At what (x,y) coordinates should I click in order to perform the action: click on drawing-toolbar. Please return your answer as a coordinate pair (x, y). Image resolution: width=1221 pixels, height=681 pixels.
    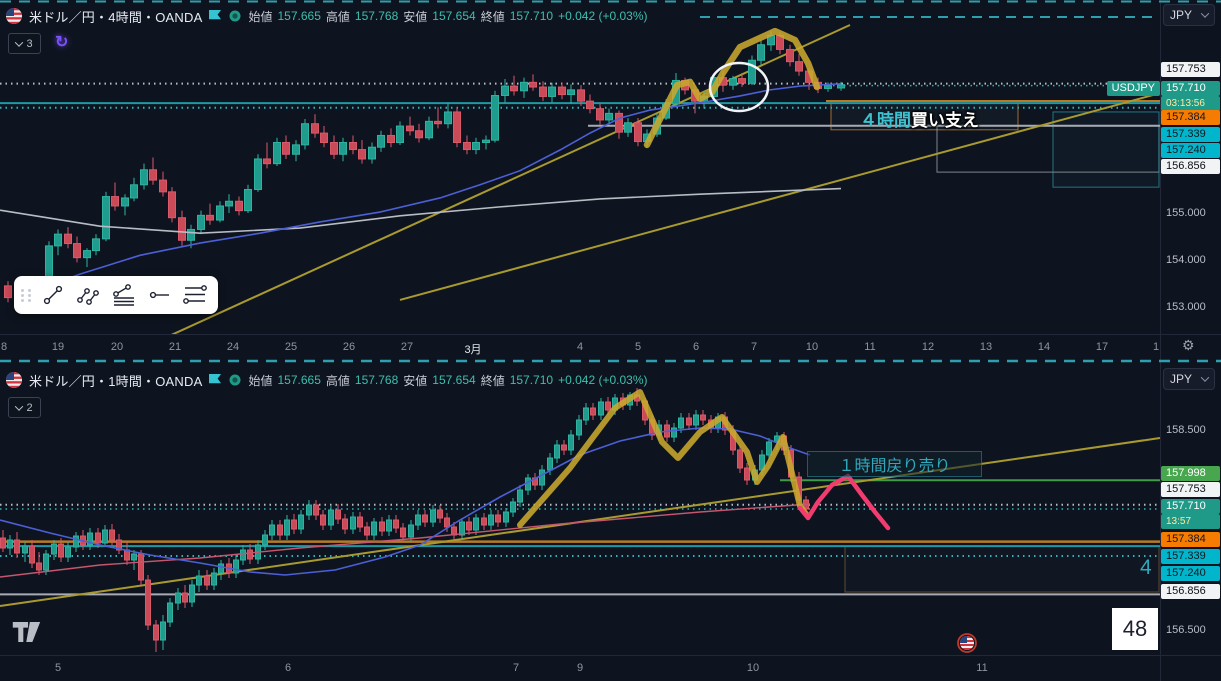
    Looking at the image, I should click on (116, 295).